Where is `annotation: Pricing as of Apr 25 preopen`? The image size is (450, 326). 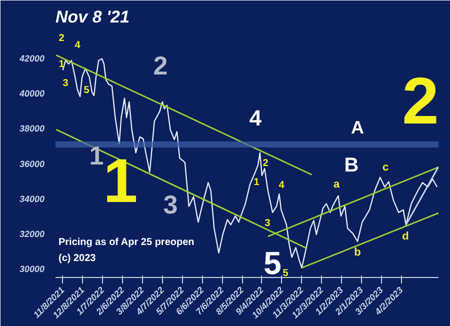
annotation: Pricing as of Apr 25 preopen is located at coordinates (126, 242).